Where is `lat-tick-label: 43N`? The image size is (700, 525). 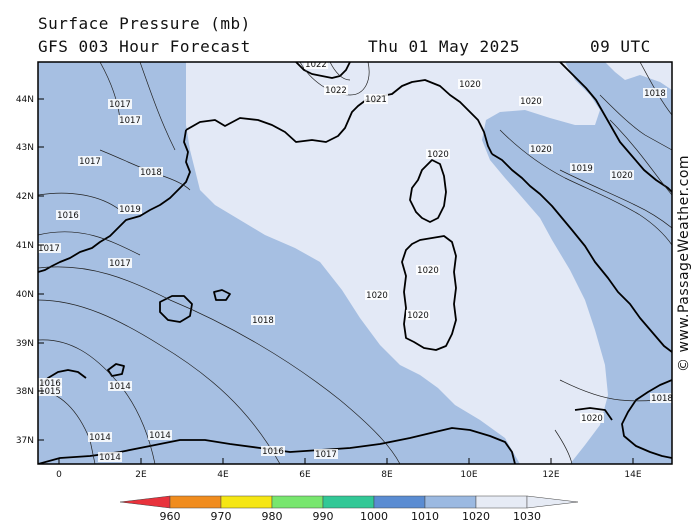 lat-tick-label: 43N is located at coordinates (25, 148).